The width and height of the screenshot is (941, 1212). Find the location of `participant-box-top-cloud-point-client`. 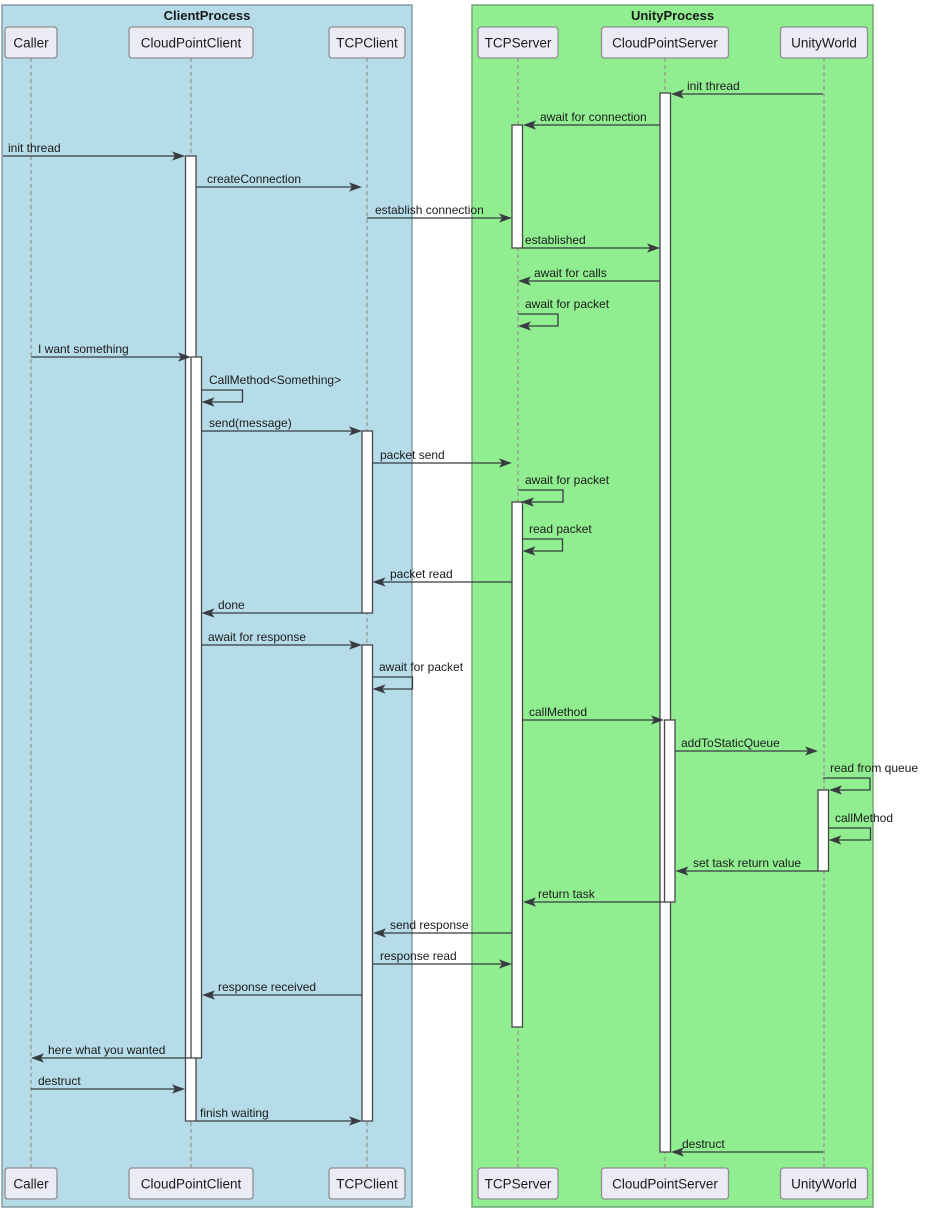

participant-box-top-cloud-point-client is located at coordinates (191, 42).